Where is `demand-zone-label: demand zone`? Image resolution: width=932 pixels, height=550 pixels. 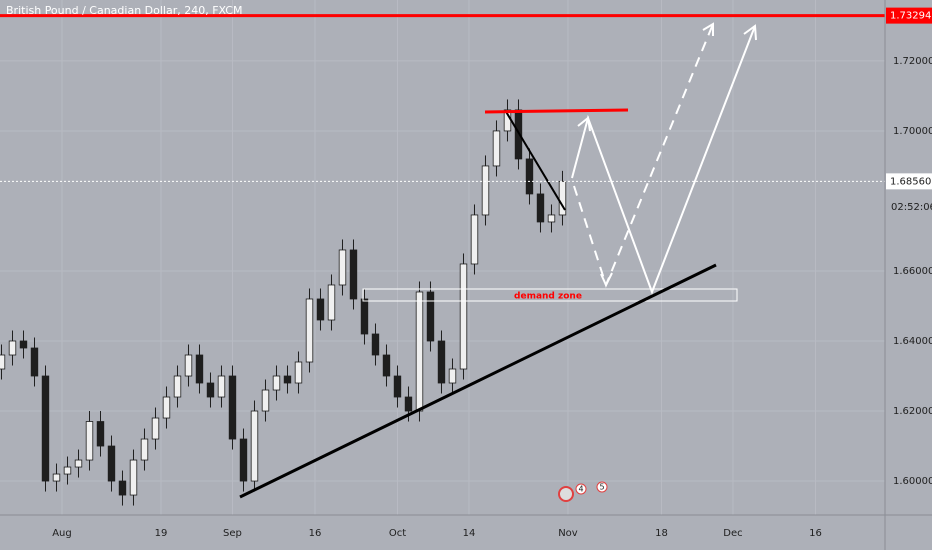
demand-zone-label: demand zone is located at coordinates (548, 297).